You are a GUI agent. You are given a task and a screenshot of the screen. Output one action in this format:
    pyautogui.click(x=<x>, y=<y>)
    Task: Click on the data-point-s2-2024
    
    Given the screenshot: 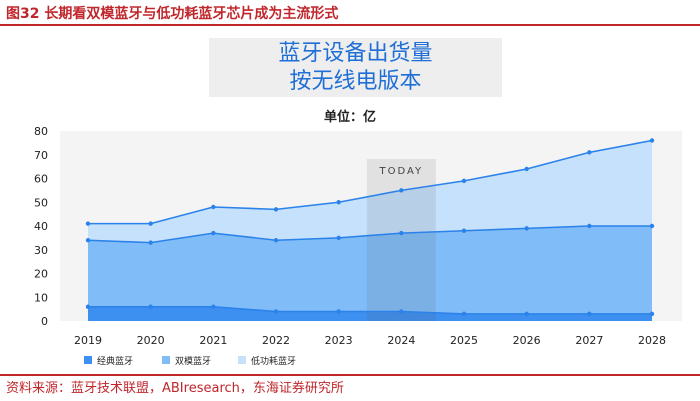 What is the action you would take?
    pyautogui.click(x=401, y=233)
    